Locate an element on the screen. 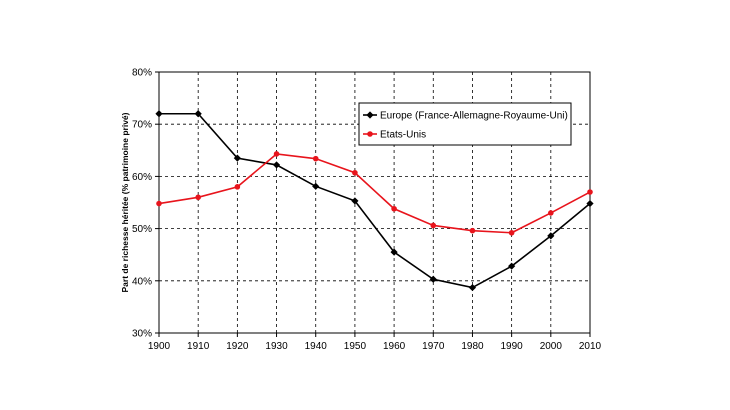 This screenshot has width=730, height=410. series-etats-unis is located at coordinates (374, 193).